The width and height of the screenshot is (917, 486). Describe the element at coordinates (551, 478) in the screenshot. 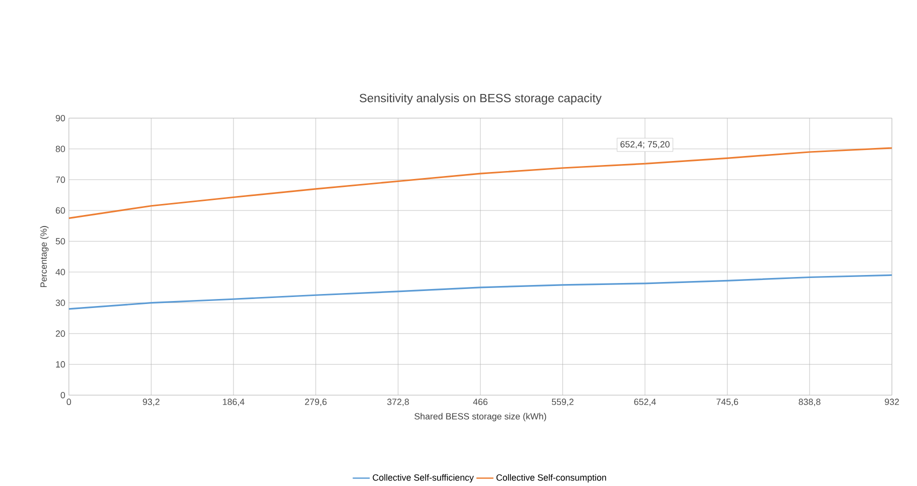

I see `legend-label: Collective Self-consumption` at that location.